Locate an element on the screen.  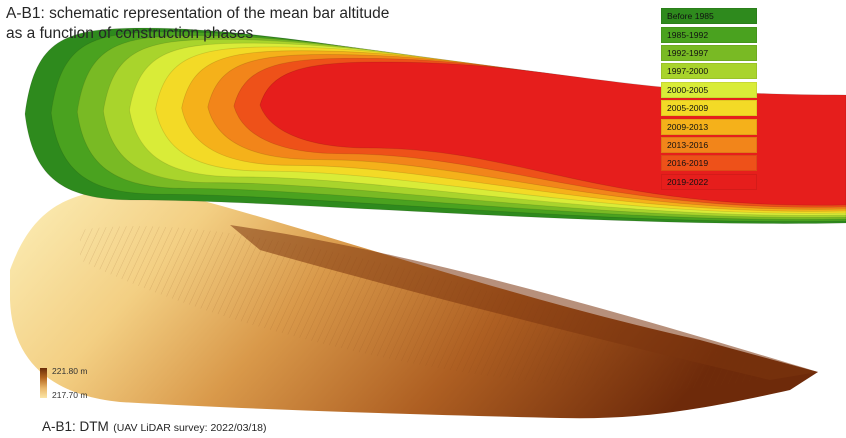
legend-label: 2013-2016 is located at coordinates (688, 144).